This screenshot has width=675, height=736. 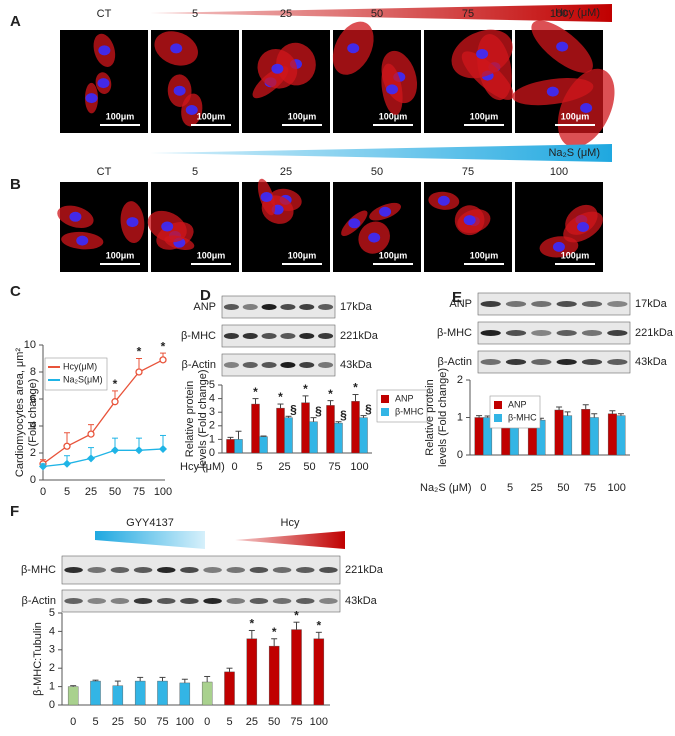 What do you see at coordinates (554, 333) in the screenshot?
I see `blot` at bounding box center [554, 333].